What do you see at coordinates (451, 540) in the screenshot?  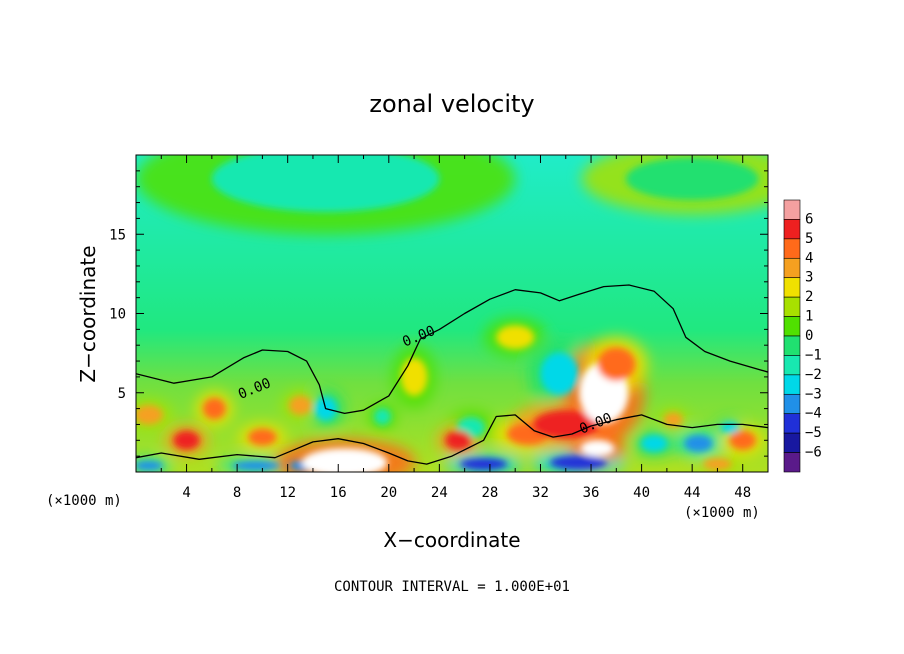 I see `x-axis-label: X−coordinate` at bounding box center [451, 540].